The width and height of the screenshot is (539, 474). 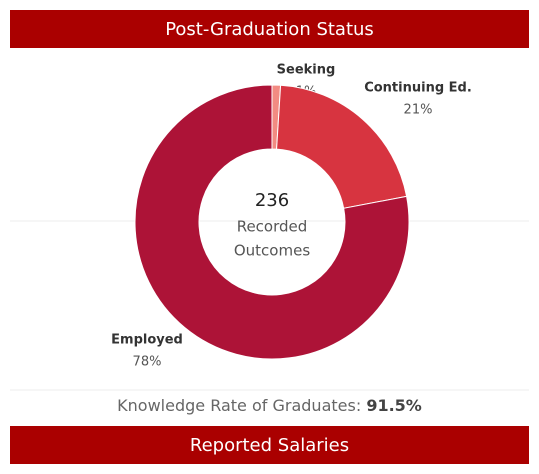 What do you see at coordinates (342, 146) in the screenshot?
I see `donut-slice` at bounding box center [342, 146].